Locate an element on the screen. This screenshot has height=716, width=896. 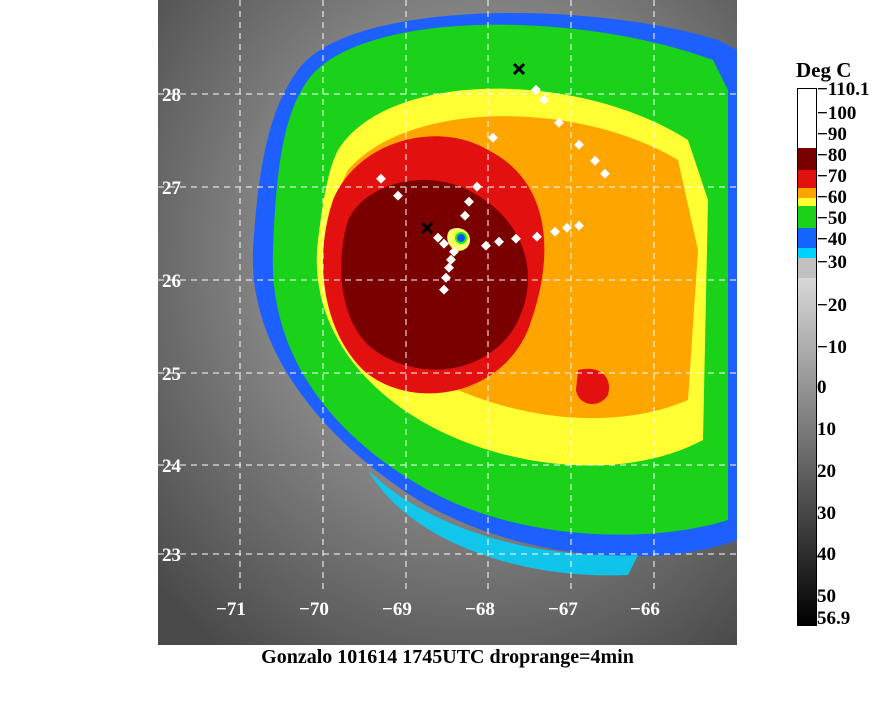
lat-label-25: 25 is located at coordinates (171, 374).